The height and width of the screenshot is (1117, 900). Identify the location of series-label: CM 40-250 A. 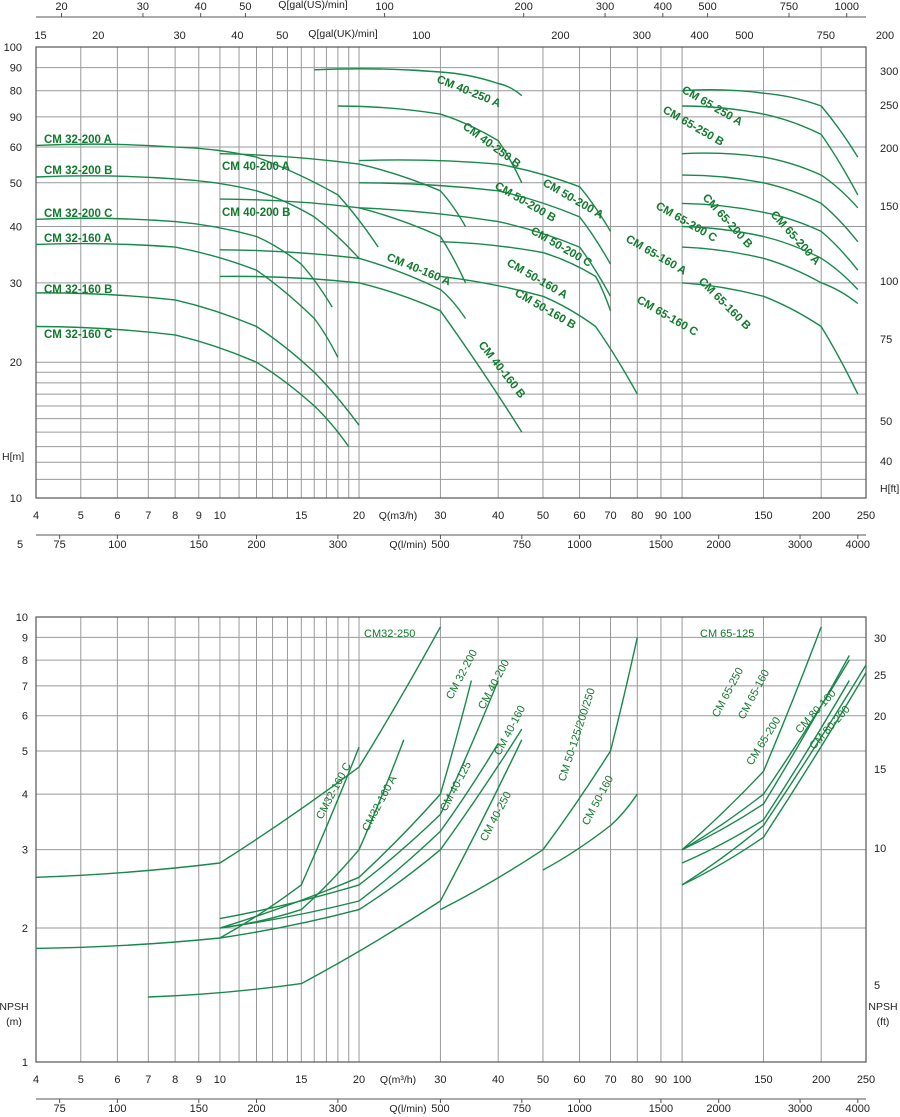
(469, 92).